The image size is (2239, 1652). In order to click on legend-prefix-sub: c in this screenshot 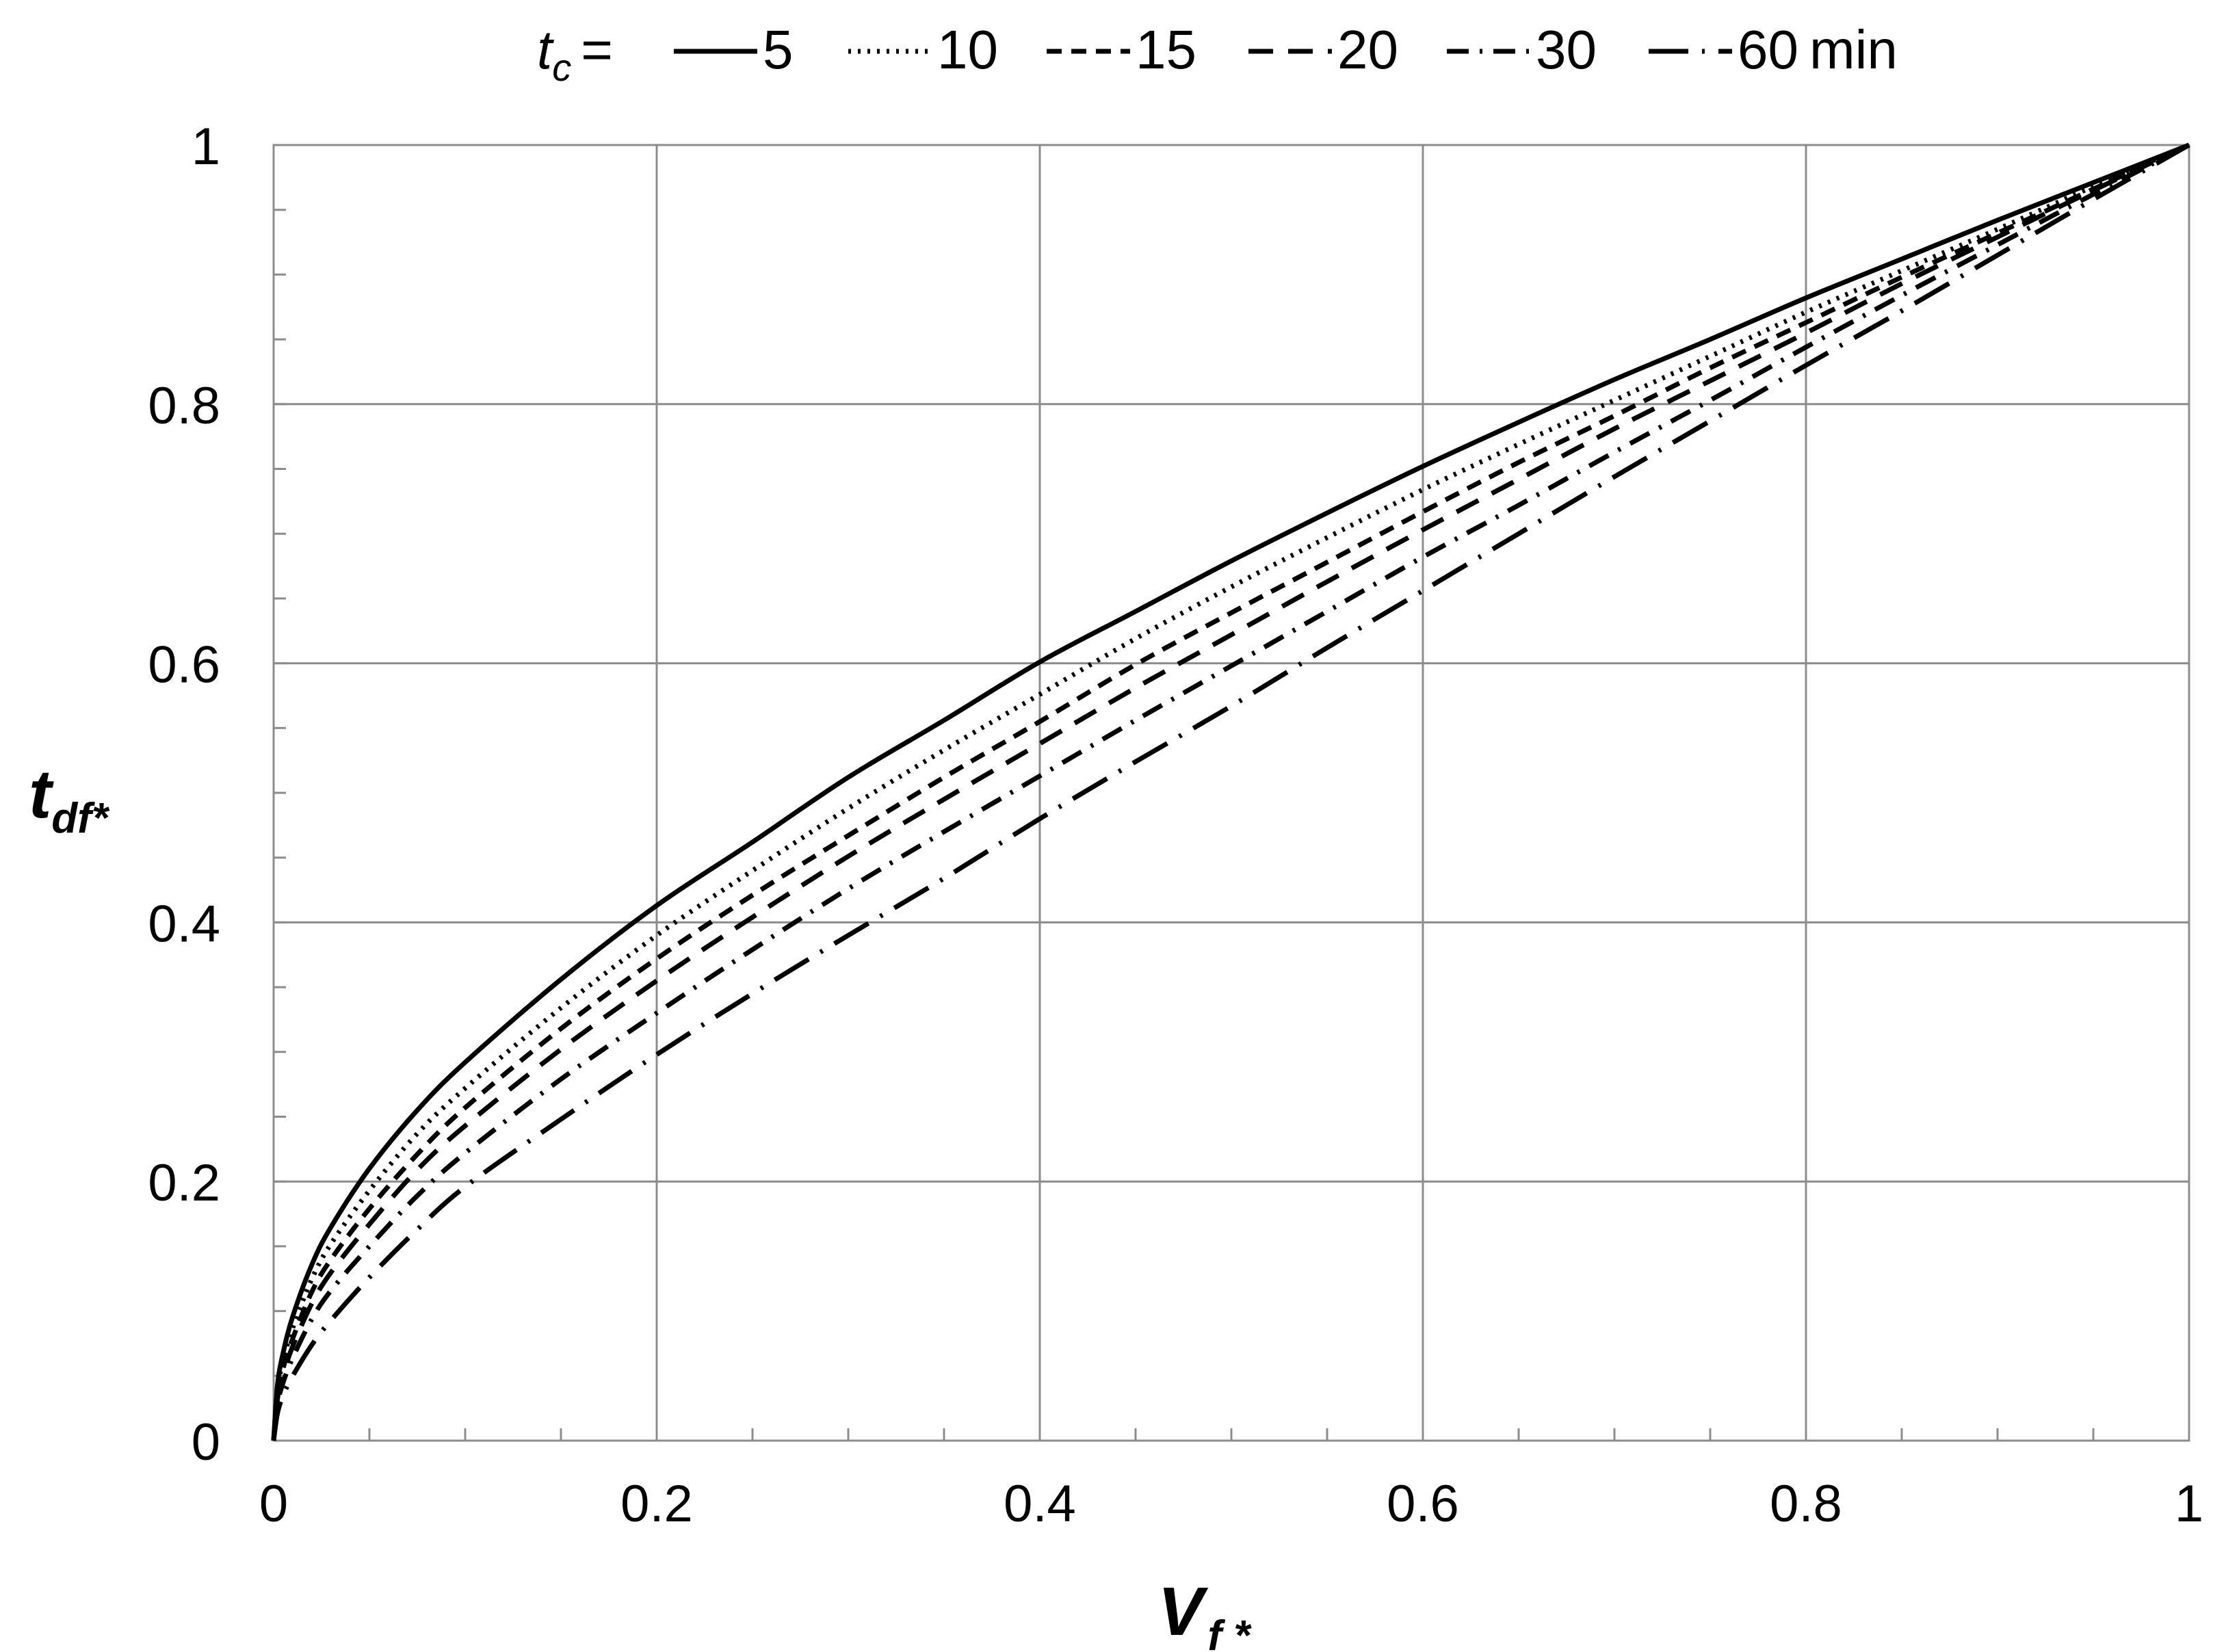, I will do `click(562, 67)`.